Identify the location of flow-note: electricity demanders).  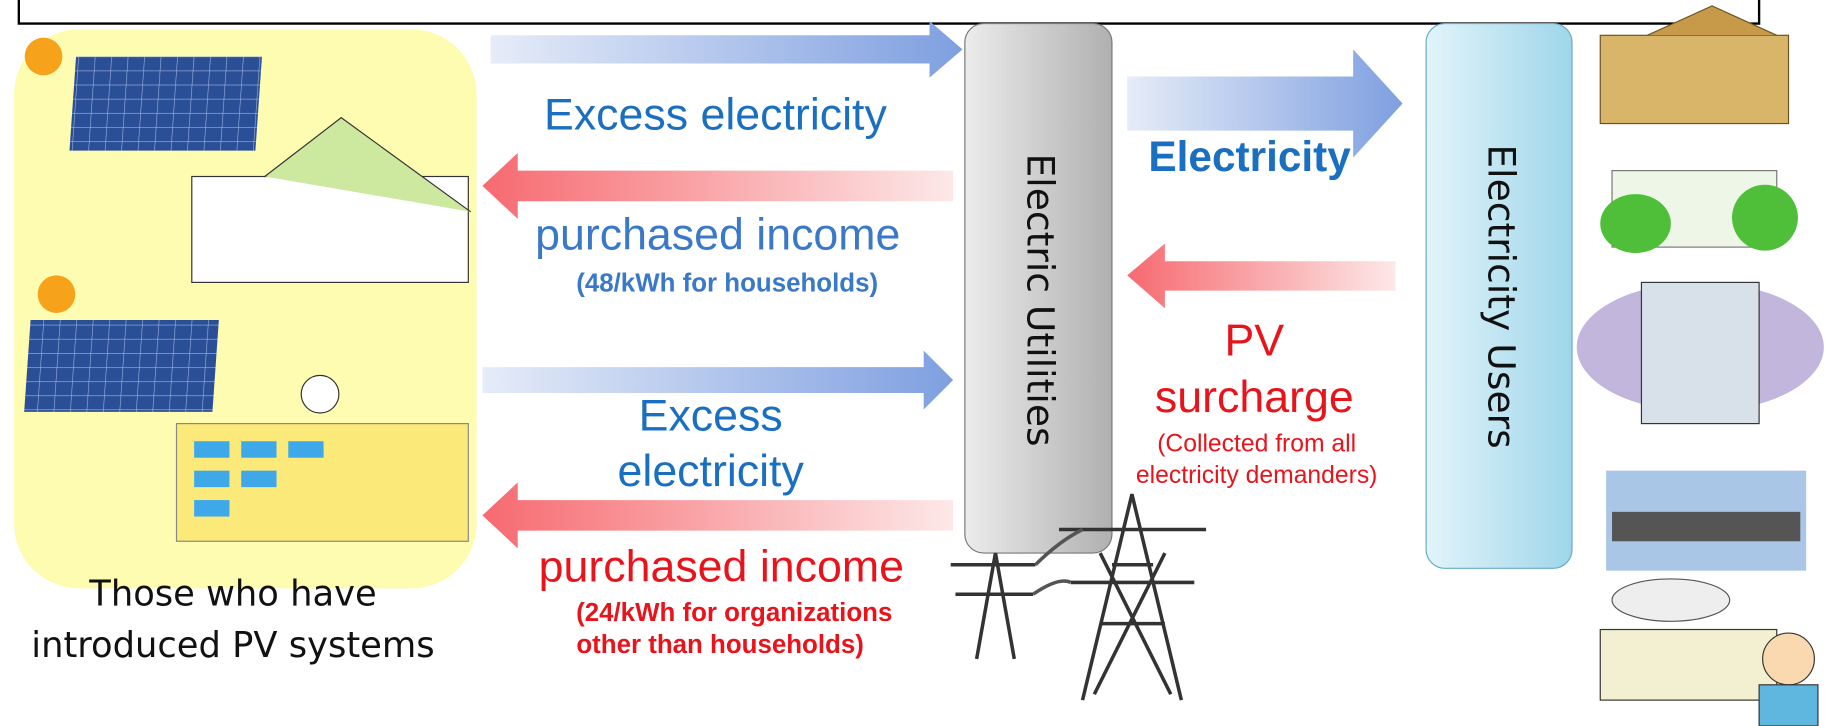
(1256, 475).